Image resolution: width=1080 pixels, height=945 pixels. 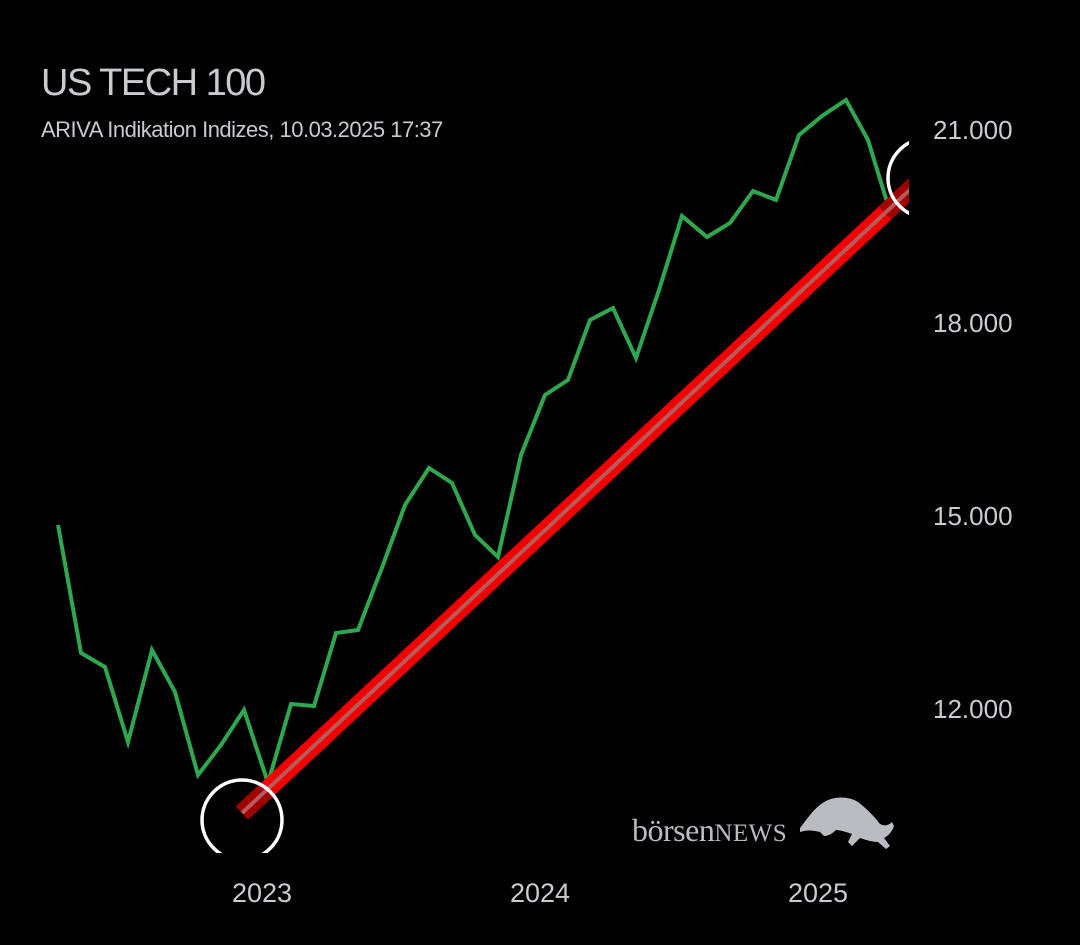 I want to click on y-tick-21000: 21.000, so click(x=973, y=130).